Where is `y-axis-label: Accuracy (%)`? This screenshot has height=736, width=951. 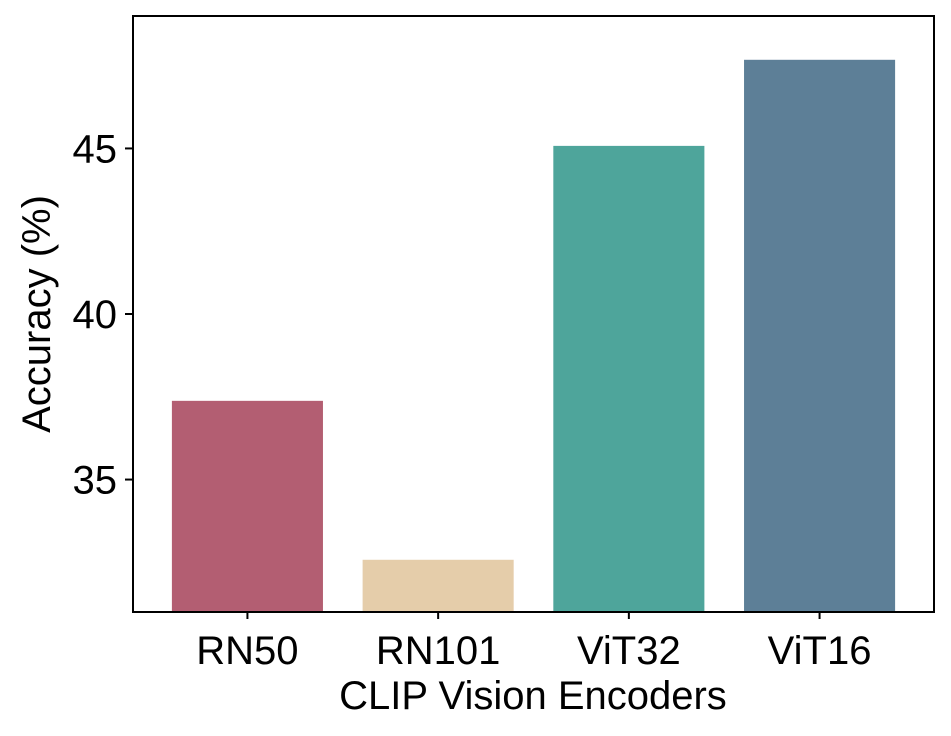 y-axis-label: Accuracy (%) is located at coordinates (37, 314).